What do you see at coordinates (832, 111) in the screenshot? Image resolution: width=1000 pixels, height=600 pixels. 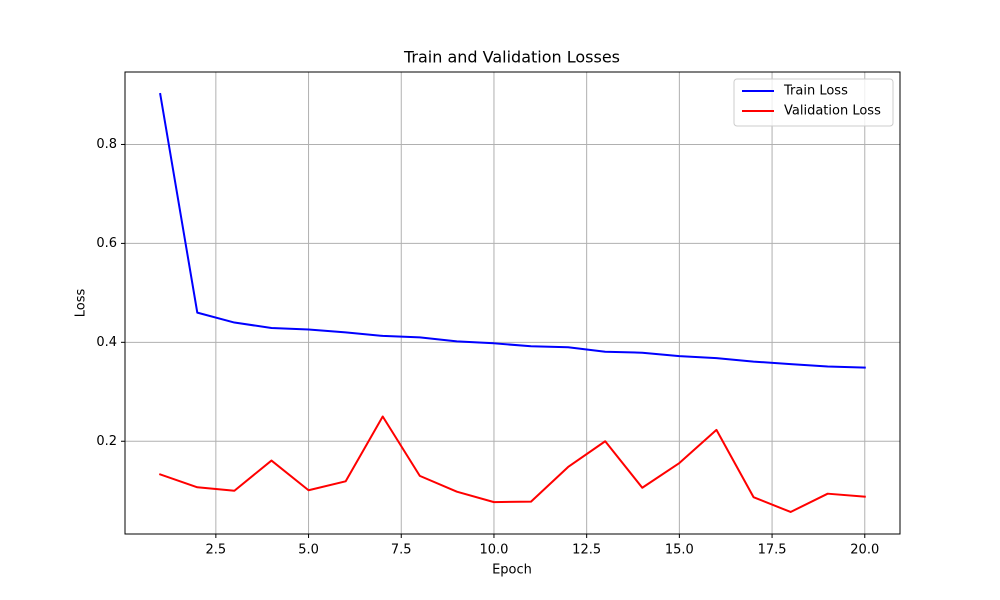 I see `legend-label-validation-loss: Validation Loss` at bounding box center [832, 111].